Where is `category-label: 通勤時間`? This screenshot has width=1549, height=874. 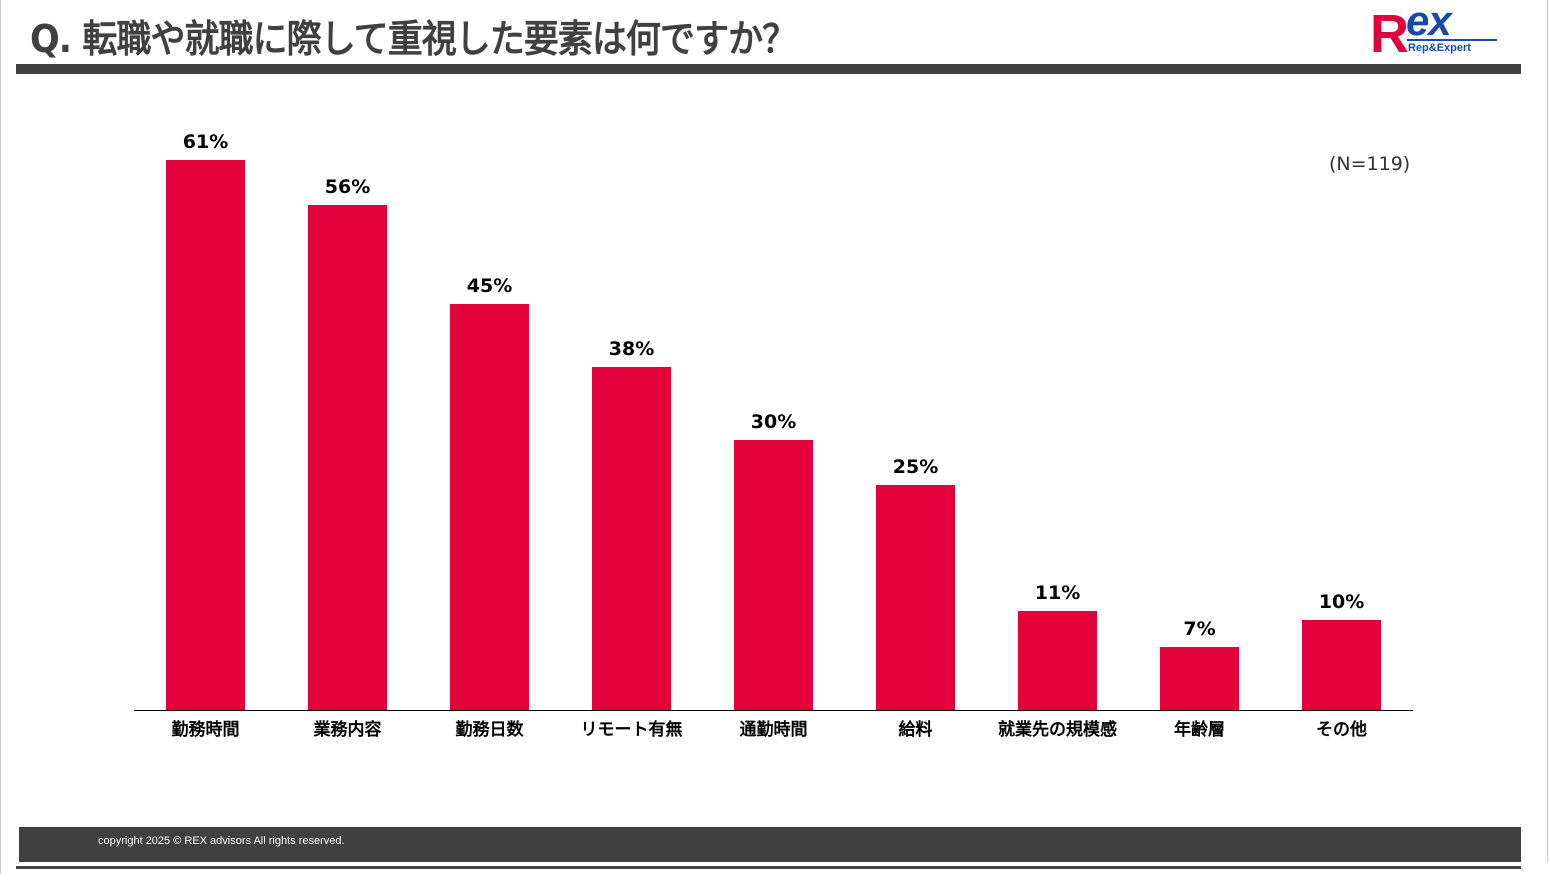 category-label: 通勤時間 is located at coordinates (773, 730).